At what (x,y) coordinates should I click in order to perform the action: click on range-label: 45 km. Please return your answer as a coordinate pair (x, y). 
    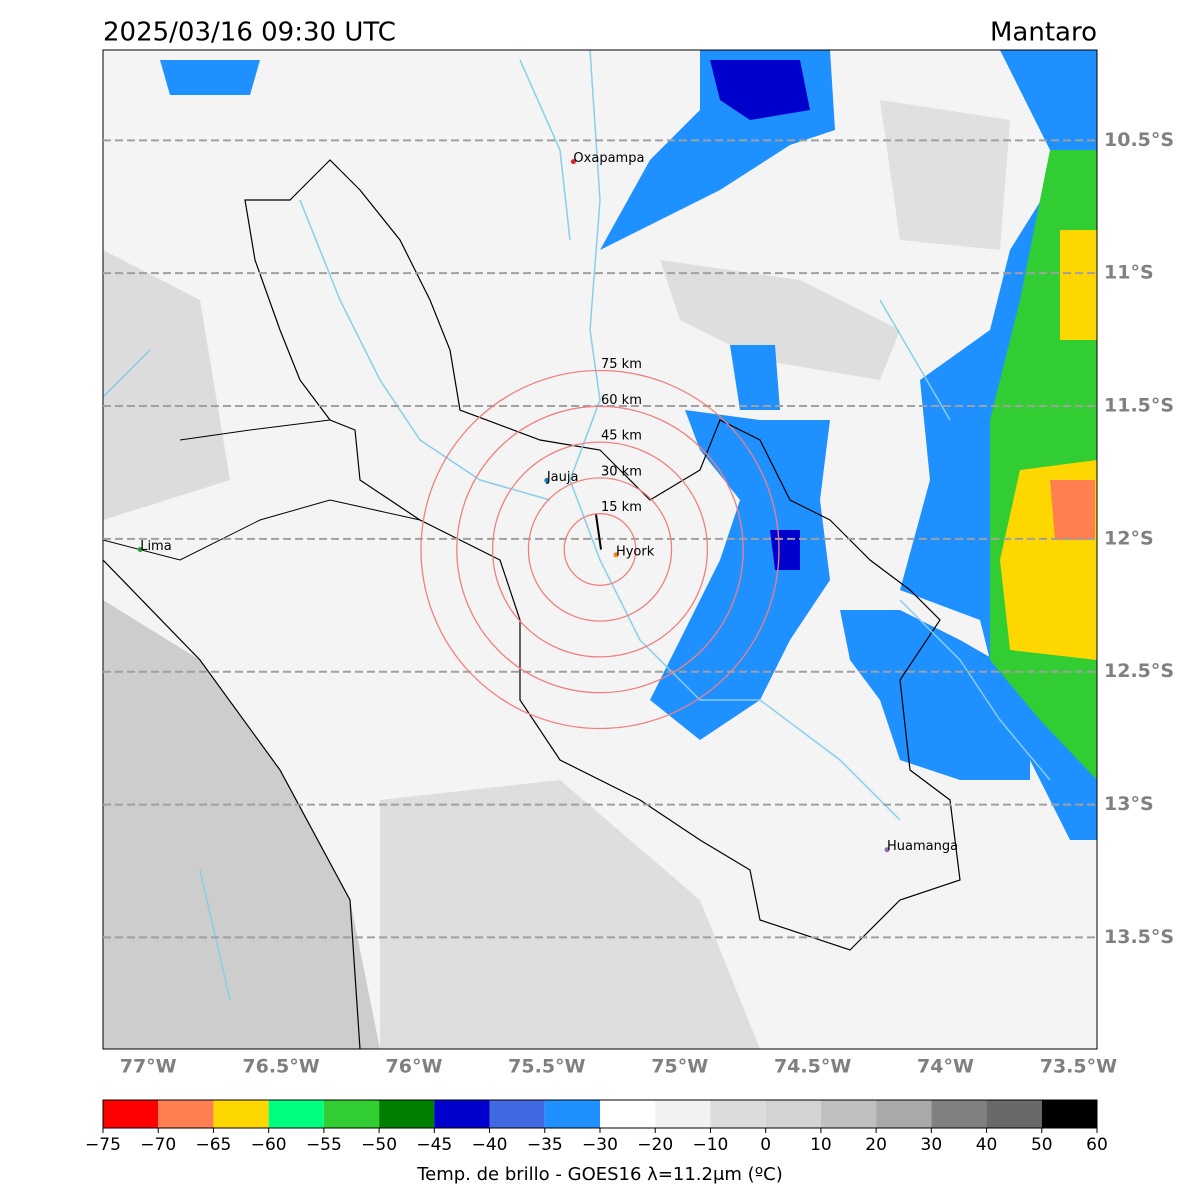
    Looking at the image, I should click on (621, 436).